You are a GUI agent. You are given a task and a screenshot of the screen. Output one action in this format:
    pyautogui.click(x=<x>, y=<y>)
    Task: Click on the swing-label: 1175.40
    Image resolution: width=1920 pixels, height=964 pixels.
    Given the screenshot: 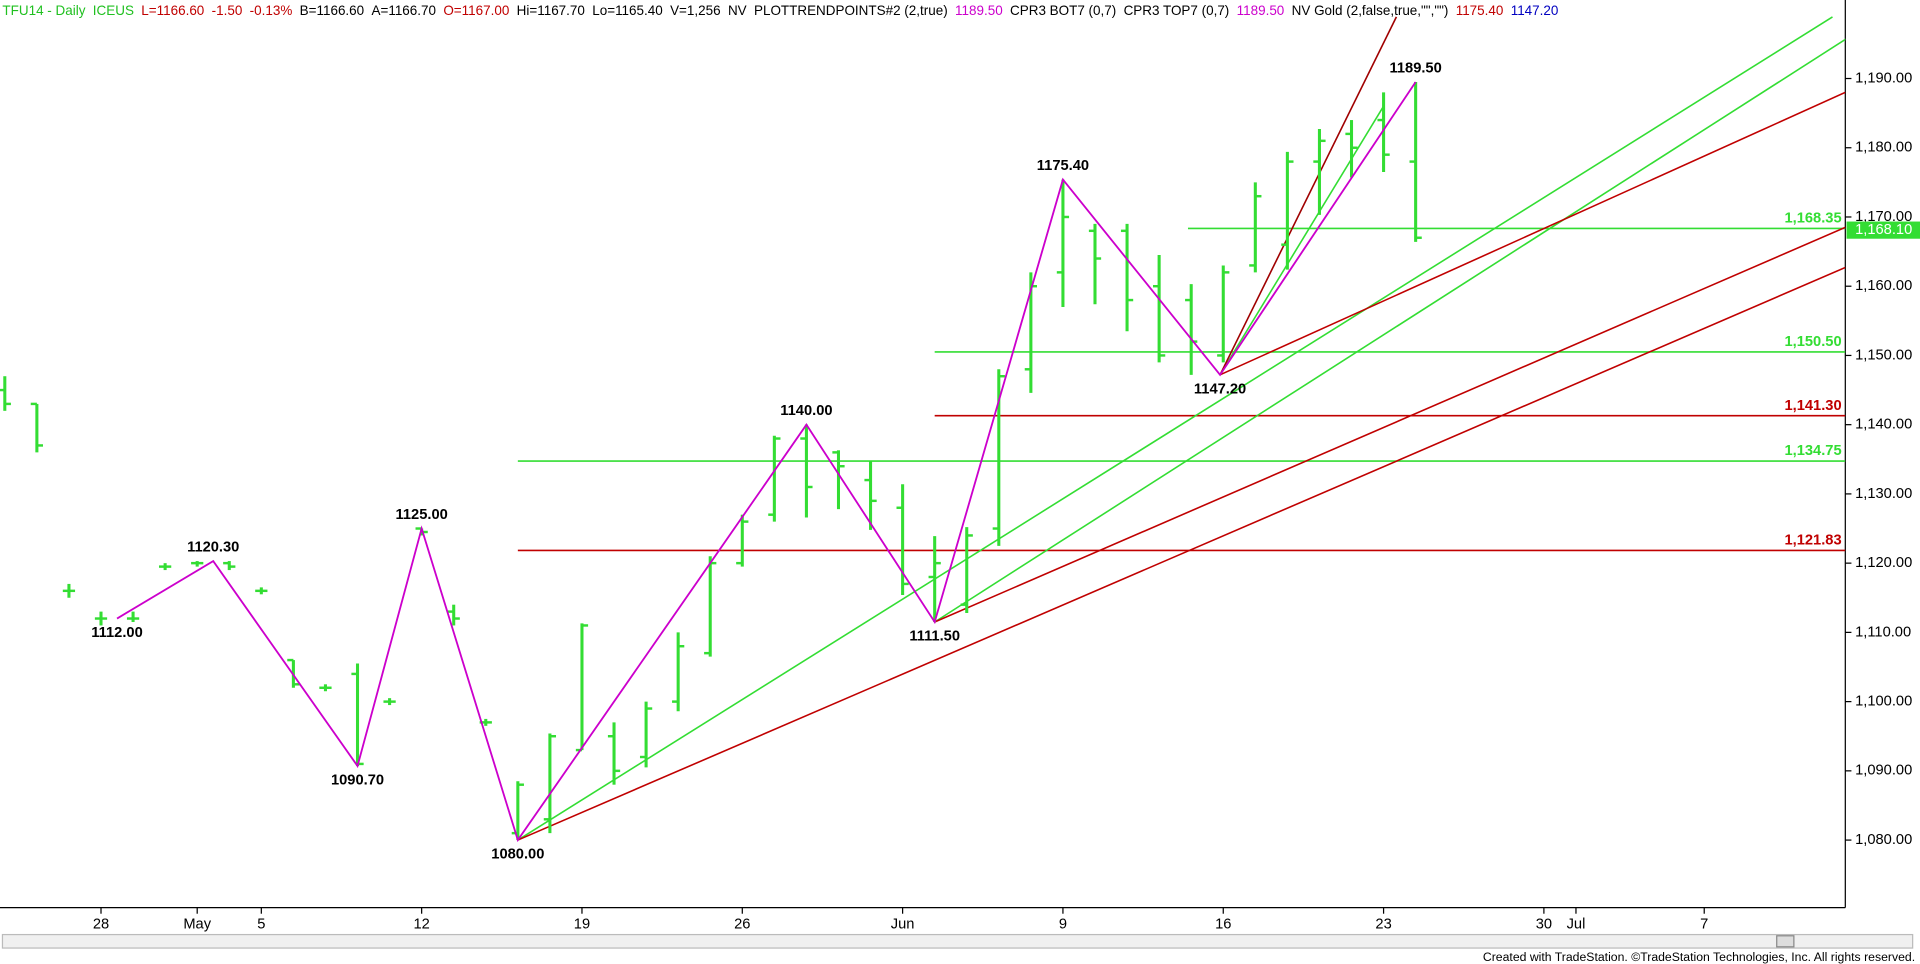 What is the action you would take?
    pyautogui.click(x=1063, y=166)
    